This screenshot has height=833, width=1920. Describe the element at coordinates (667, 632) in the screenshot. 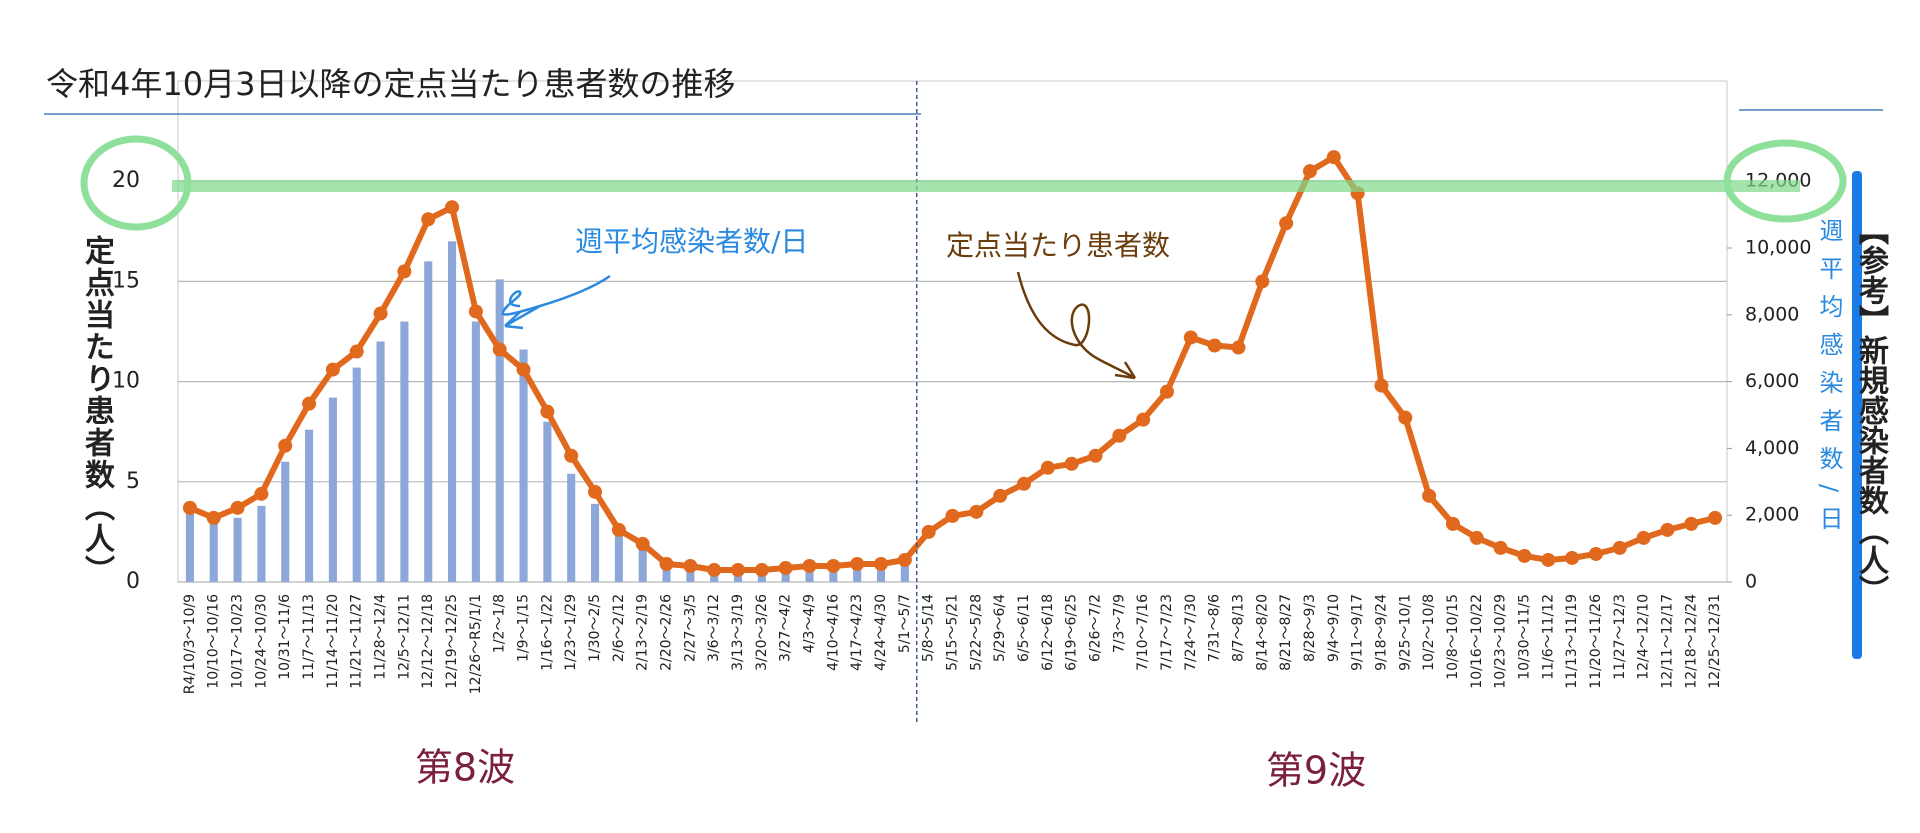

I see `x-tick-label: 2/20～2/26` at that location.